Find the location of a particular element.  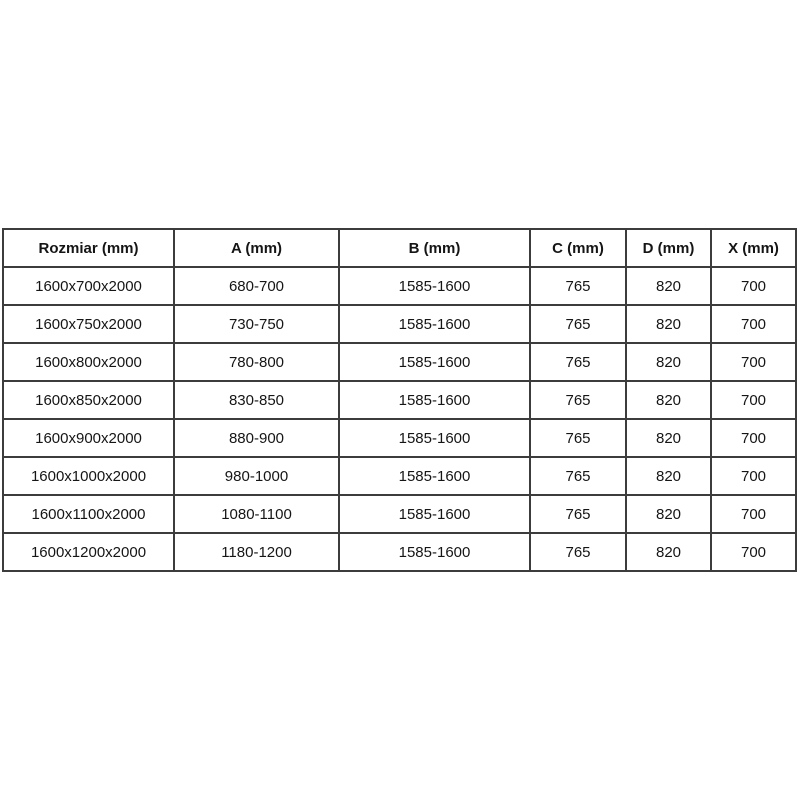

header-cell-b: B (mm) is located at coordinates (434, 248).